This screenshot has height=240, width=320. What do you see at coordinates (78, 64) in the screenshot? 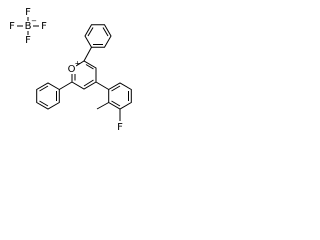
I see `charge: +` at bounding box center [78, 64].